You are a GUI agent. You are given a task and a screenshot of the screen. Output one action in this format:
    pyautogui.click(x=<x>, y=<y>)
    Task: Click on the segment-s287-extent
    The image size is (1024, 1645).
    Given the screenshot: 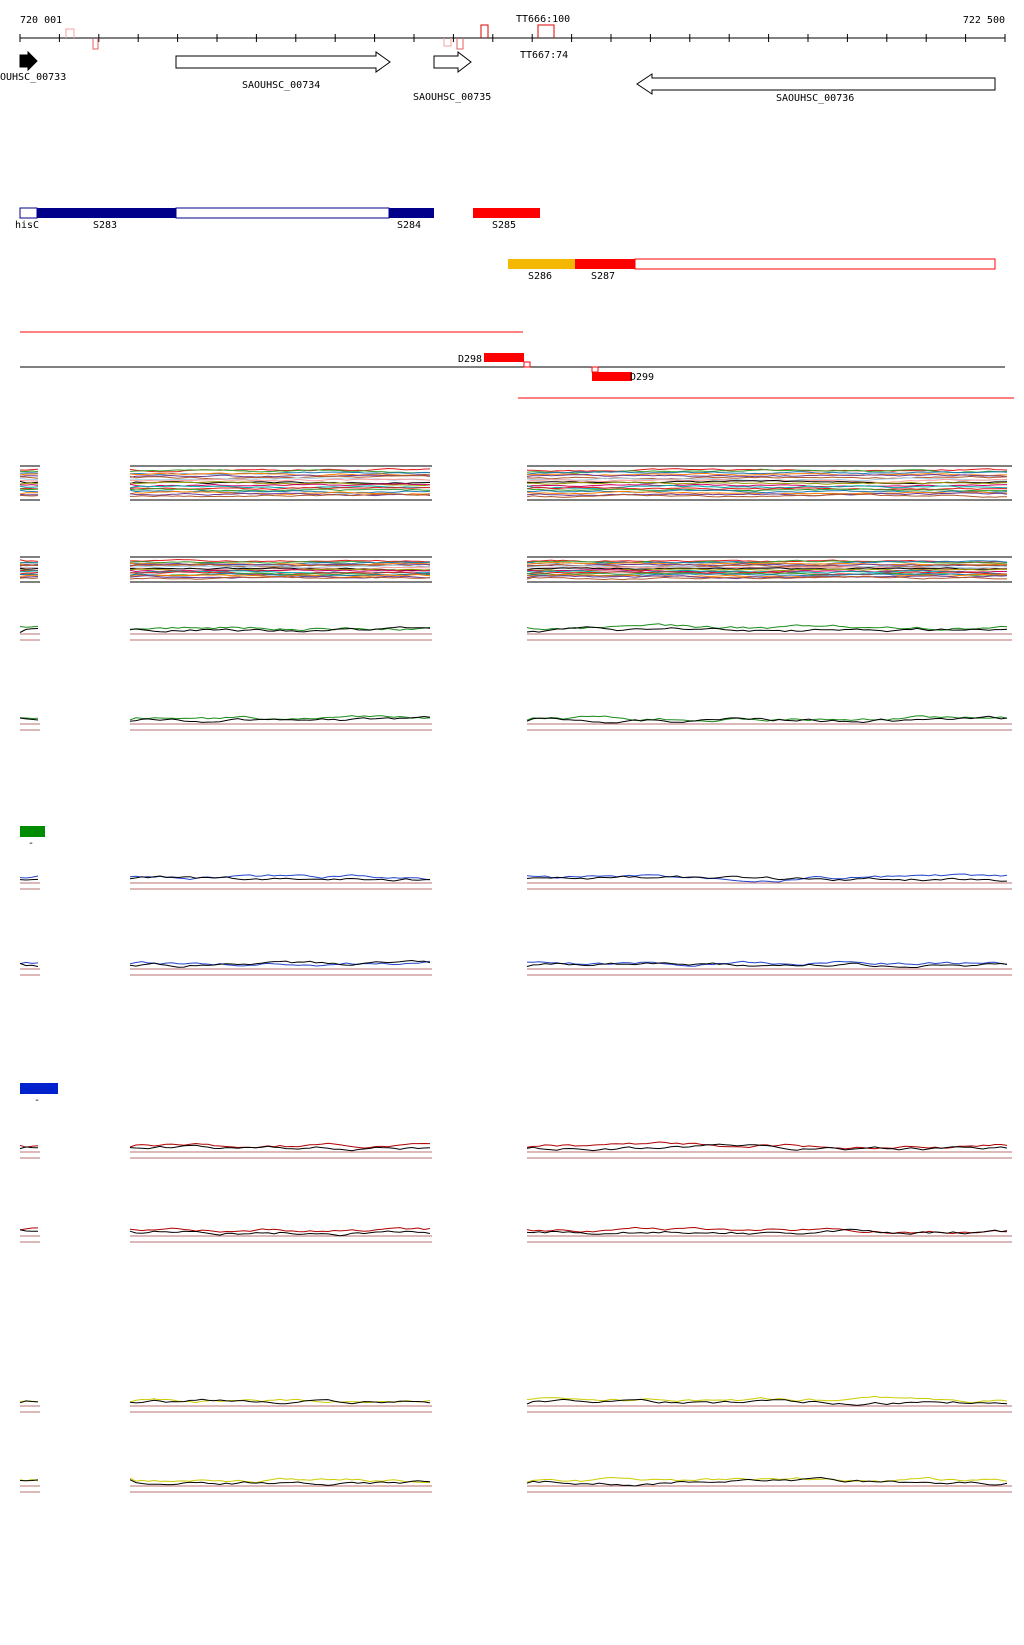 What is the action you would take?
    pyautogui.click(x=815, y=264)
    